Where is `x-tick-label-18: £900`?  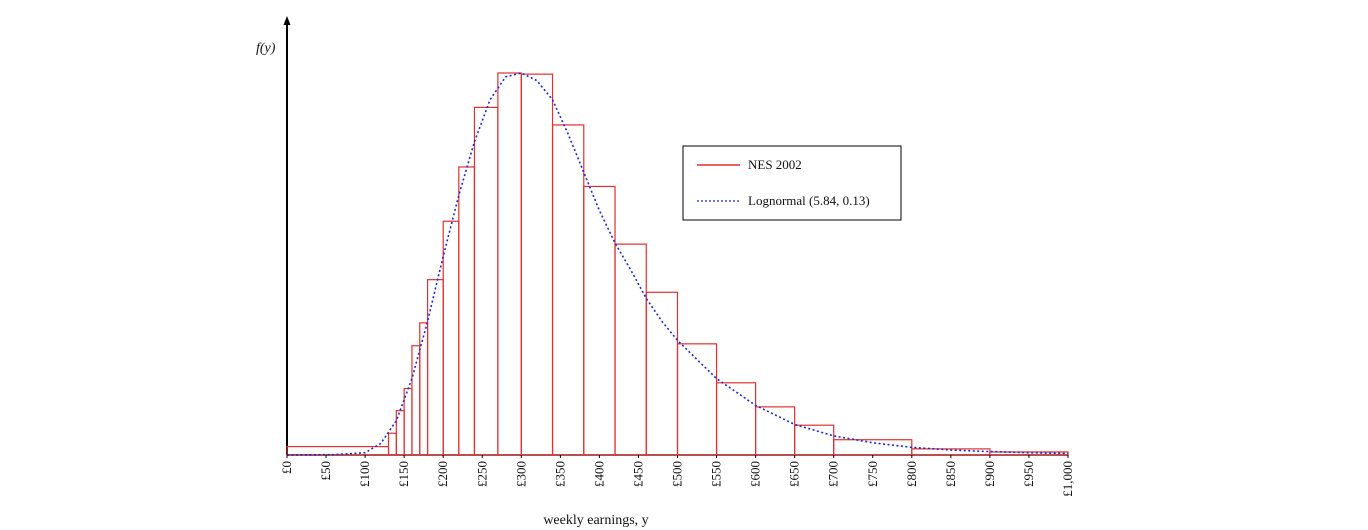 x-tick-label-18: £900 is located at coordinates (989, 474).